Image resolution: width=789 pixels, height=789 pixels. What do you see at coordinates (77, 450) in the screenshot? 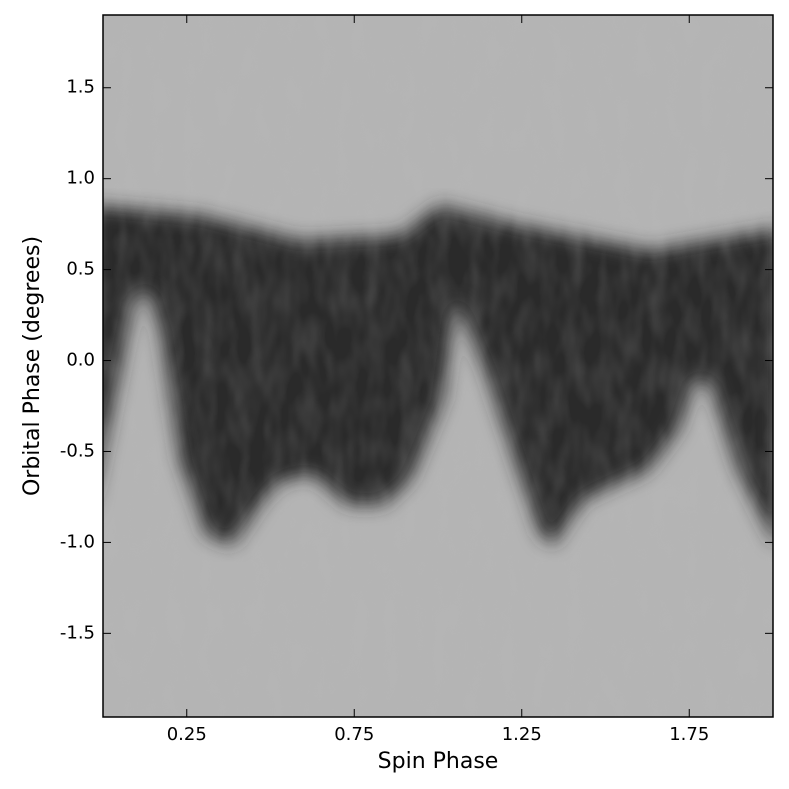
I see `y-tick-label: -0.5` at bounding box center [77, 450].